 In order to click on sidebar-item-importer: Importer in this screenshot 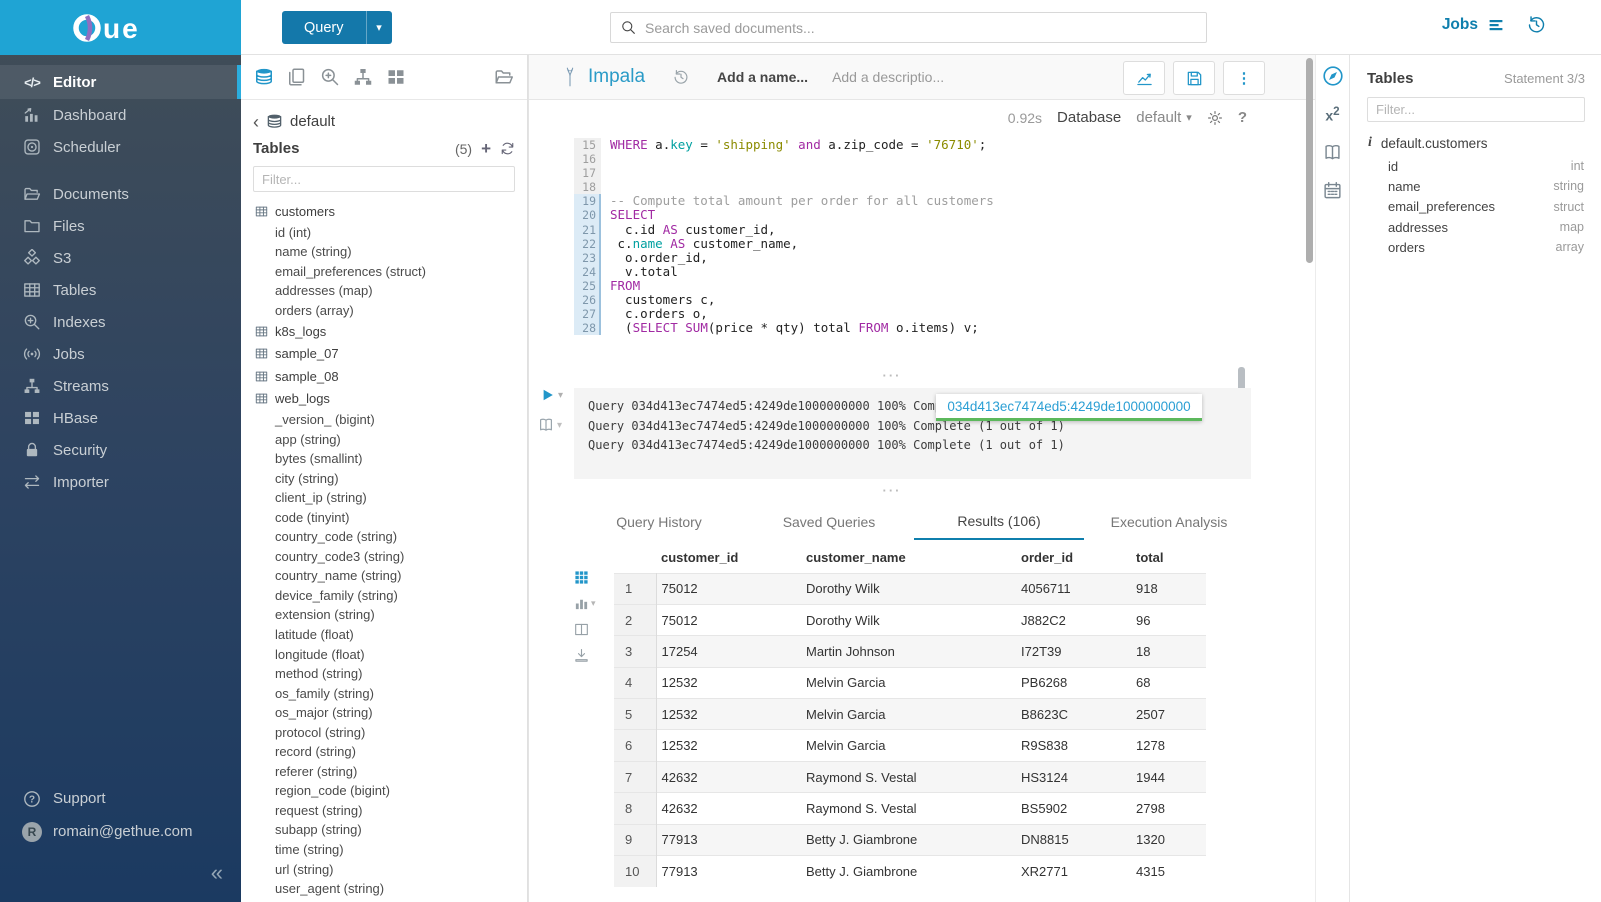, I will do `click(120, 482)`.